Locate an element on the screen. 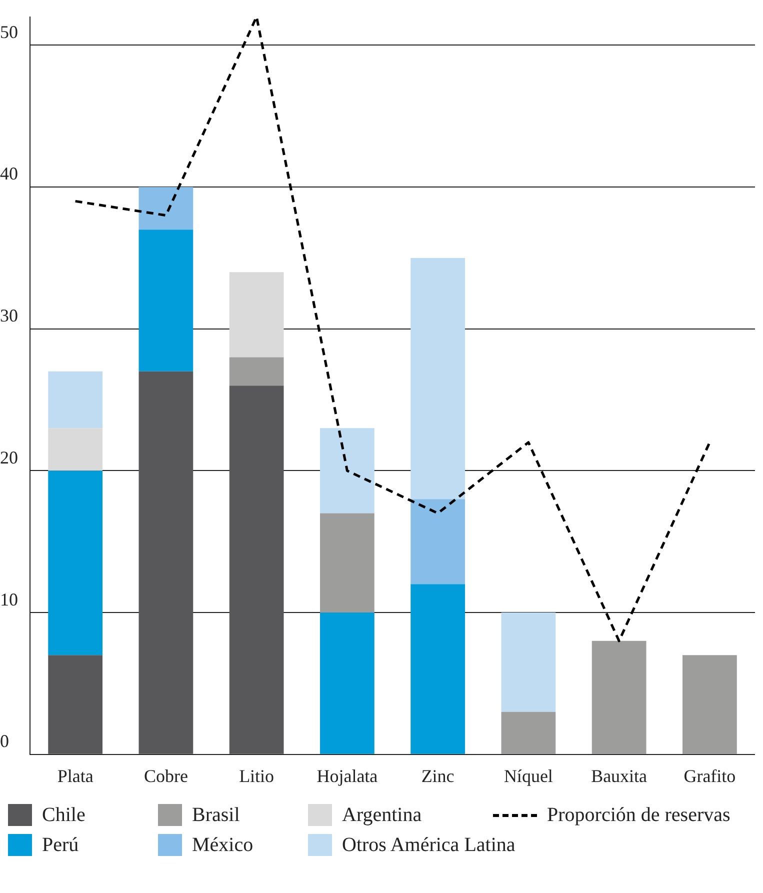 The width and height of the screenshot is (763, 893). legend-label: Brasil is located at coordinates (216, 815).